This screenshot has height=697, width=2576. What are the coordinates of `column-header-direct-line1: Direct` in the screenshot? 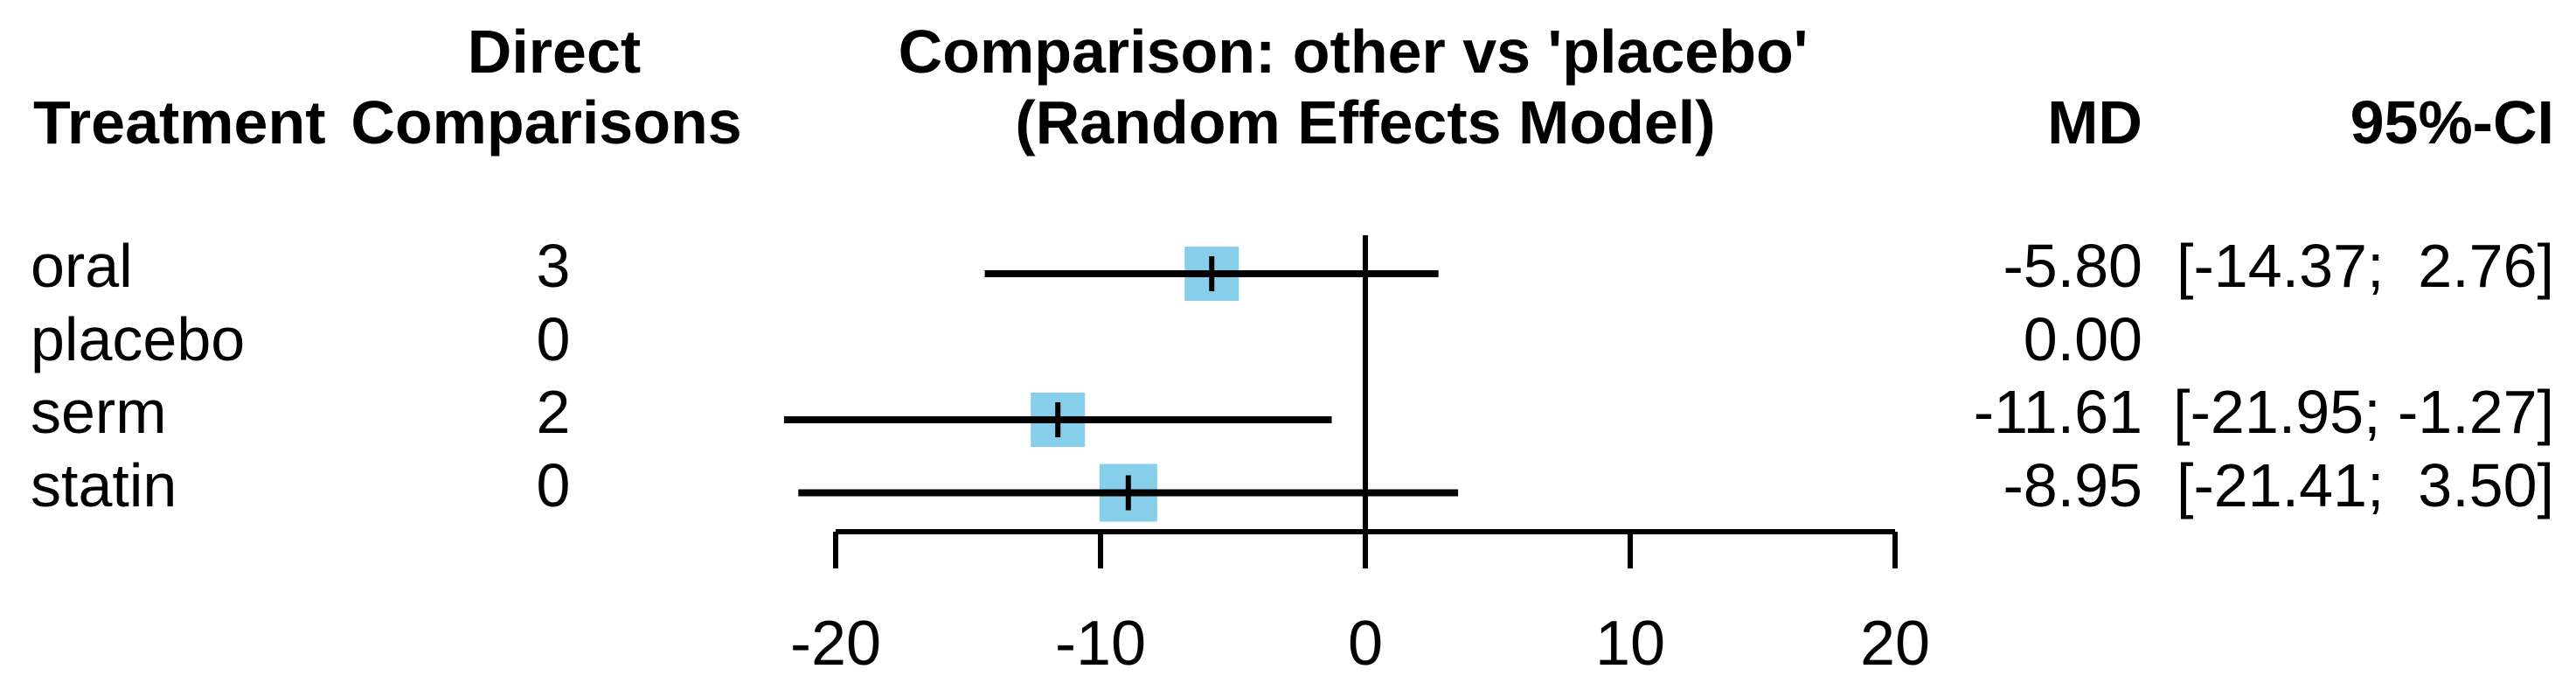 It's located at (554, 51).